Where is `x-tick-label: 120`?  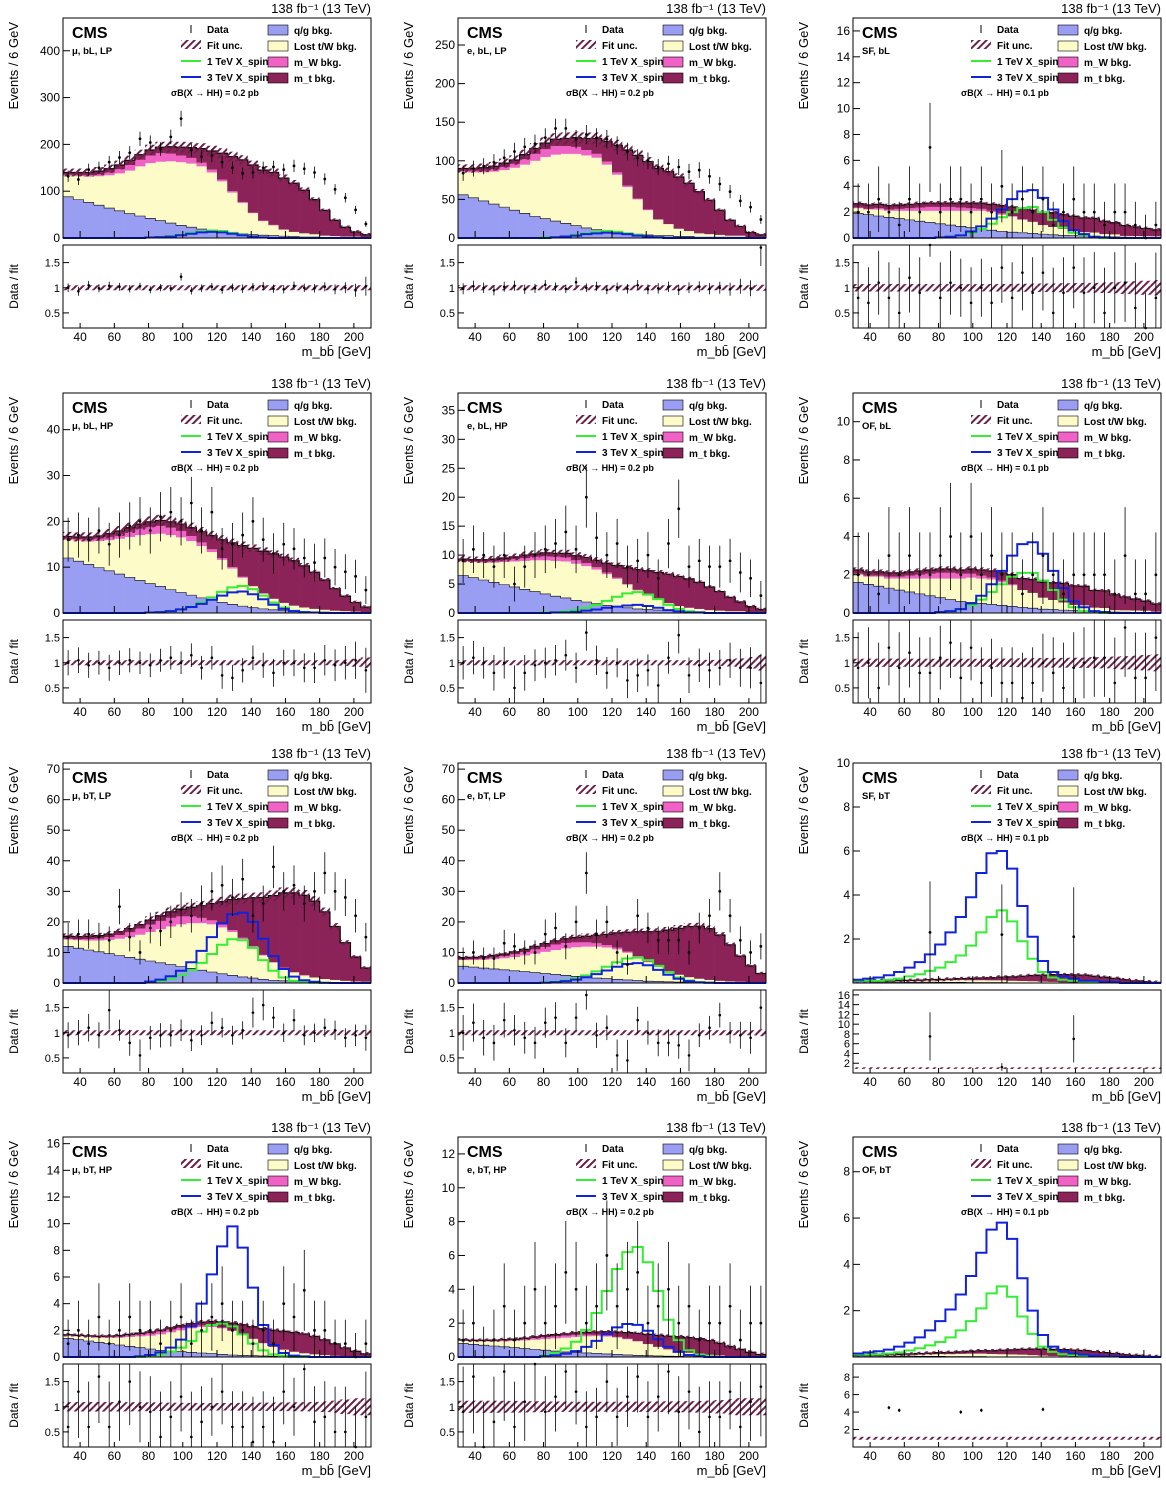
x-tick-label: 120 is located at coordinates (217, 1456).